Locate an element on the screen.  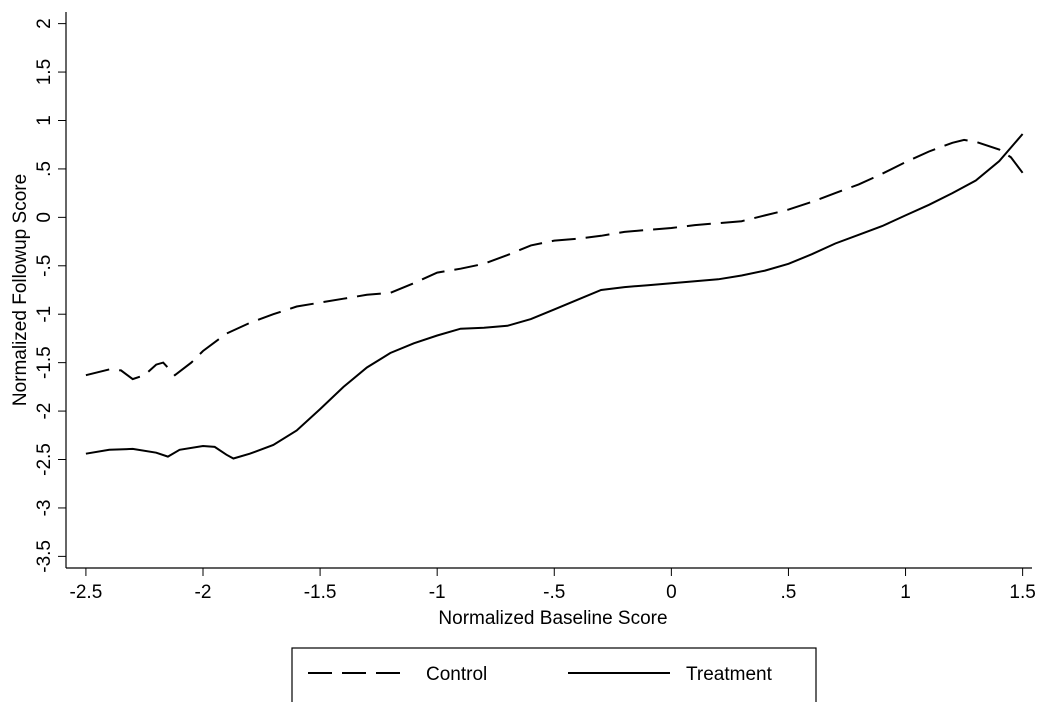
y-tick-label: -3 is located at coordinates (44, 507).